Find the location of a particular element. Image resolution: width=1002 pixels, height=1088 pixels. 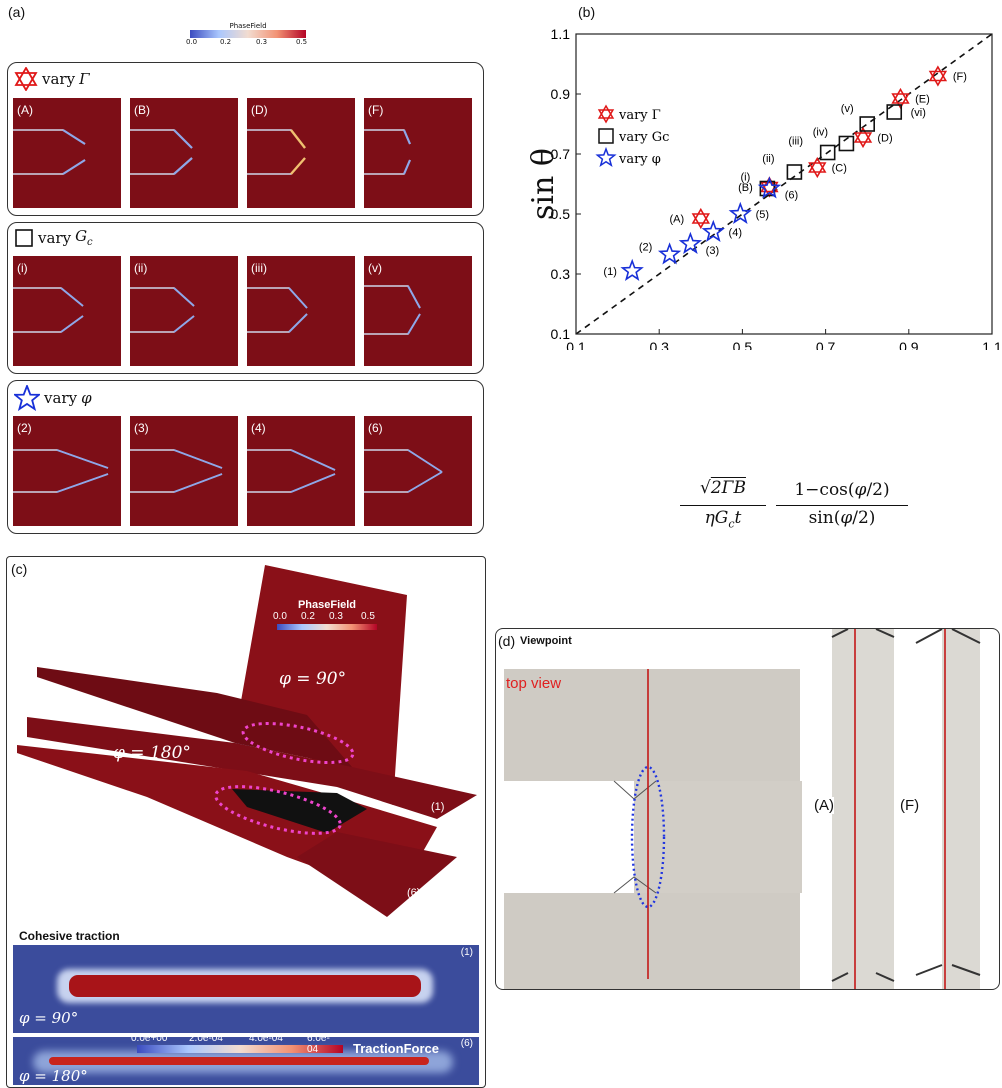

panel-a-tag: (a) is located at coordinates (17, 12).